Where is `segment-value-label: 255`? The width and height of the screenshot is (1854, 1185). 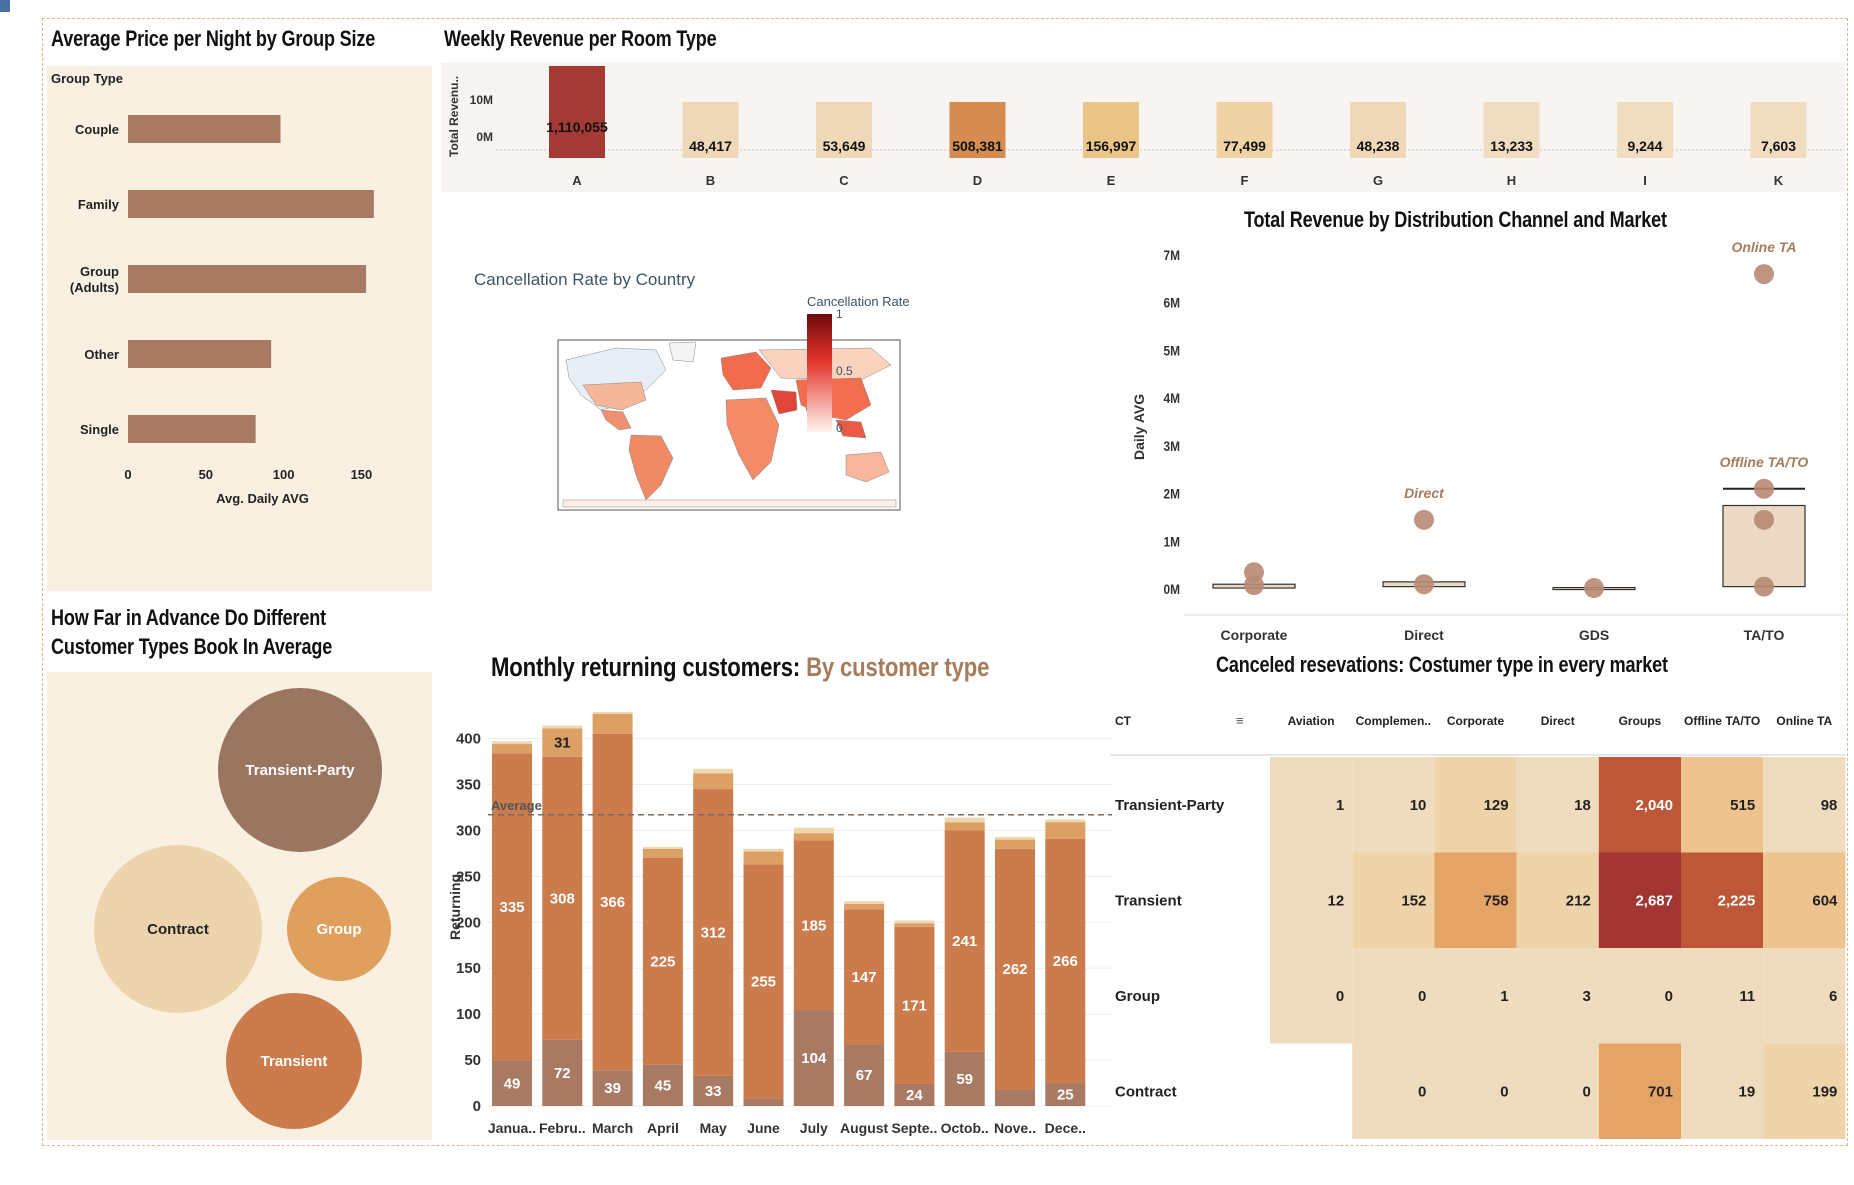 segment-value-label: 255 is located at coordinates (763, 982).